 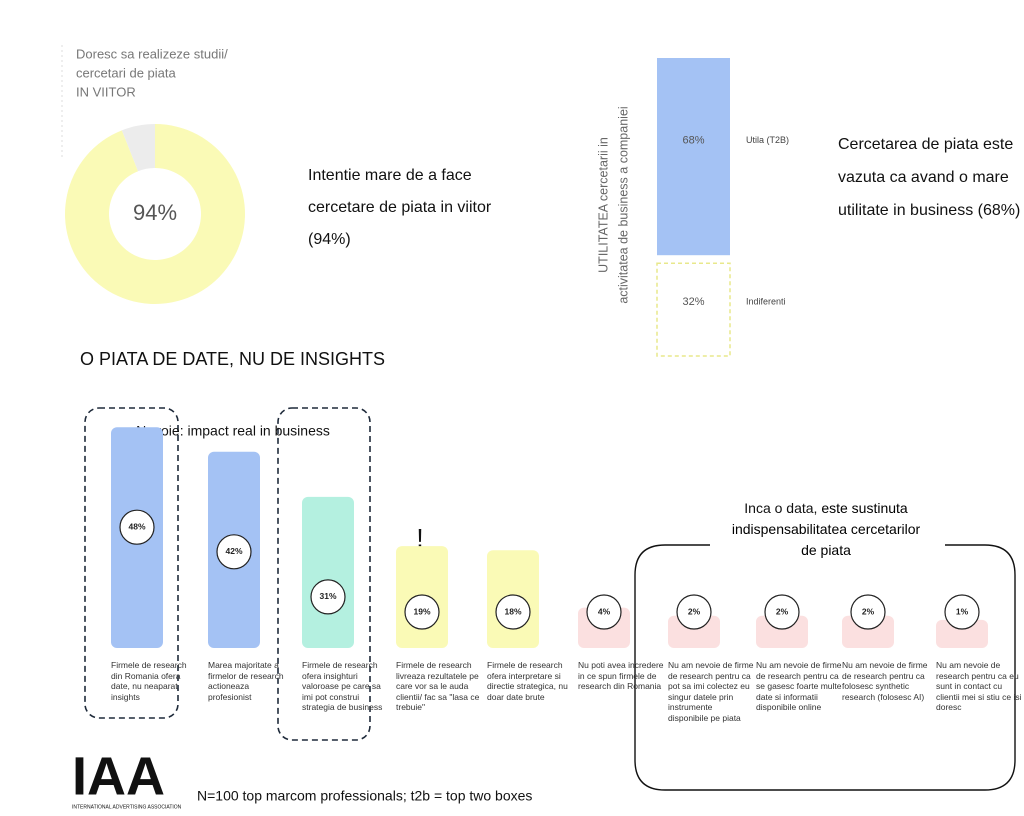 I want to click on value-label: 94%, so click(x=155, y=212).